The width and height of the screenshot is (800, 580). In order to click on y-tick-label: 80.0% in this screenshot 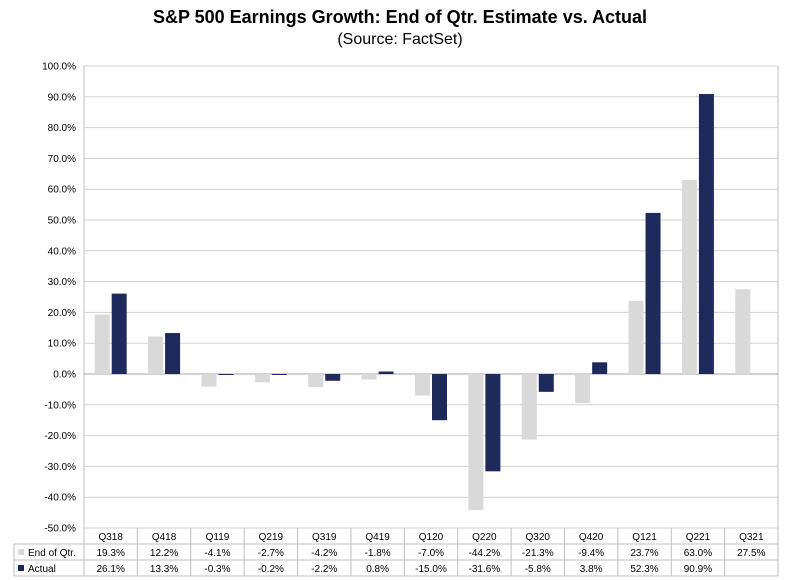, I will do `click(62, 128)`.